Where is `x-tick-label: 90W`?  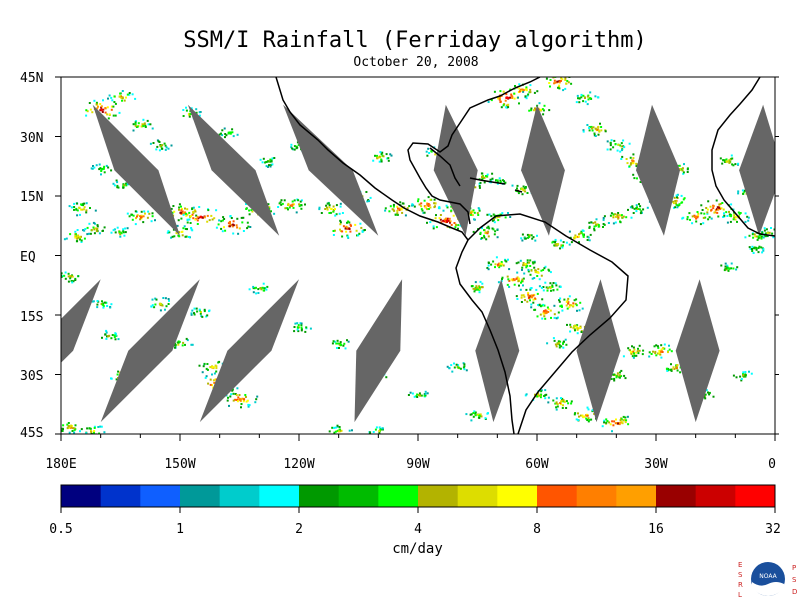
x-tick-label: 90W is located at coordinates (418, 464).